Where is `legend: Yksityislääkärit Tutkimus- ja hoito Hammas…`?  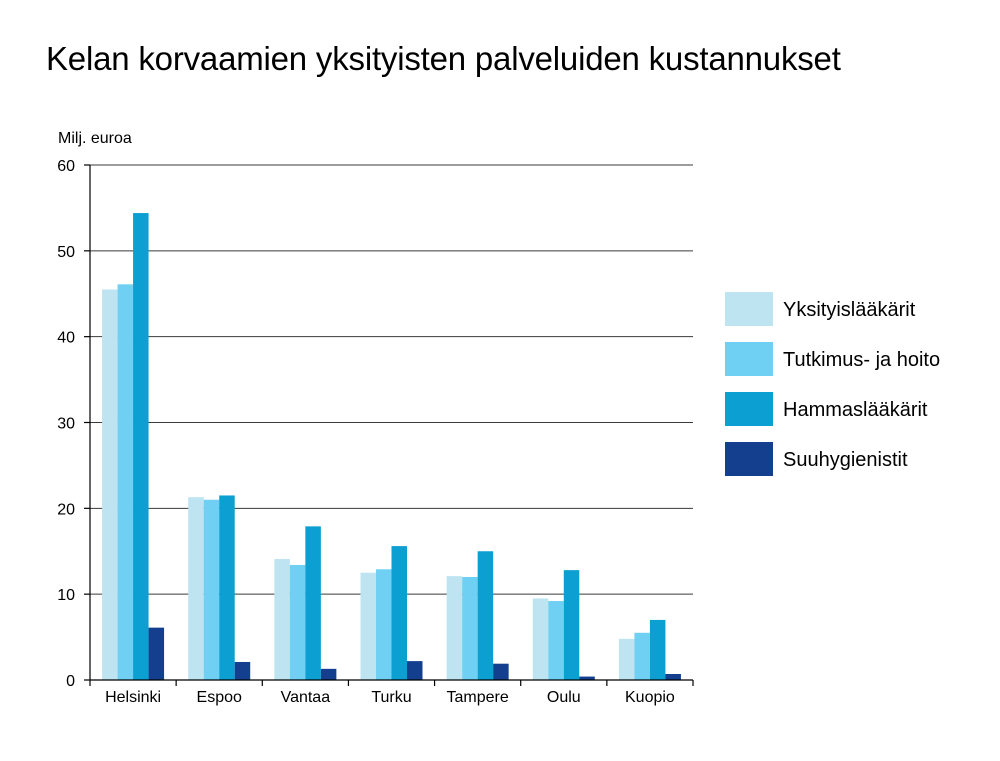
legend: Yksityislääkärit Tutkimus- ja hoito Hammas… is located at coordinates (832, 384).